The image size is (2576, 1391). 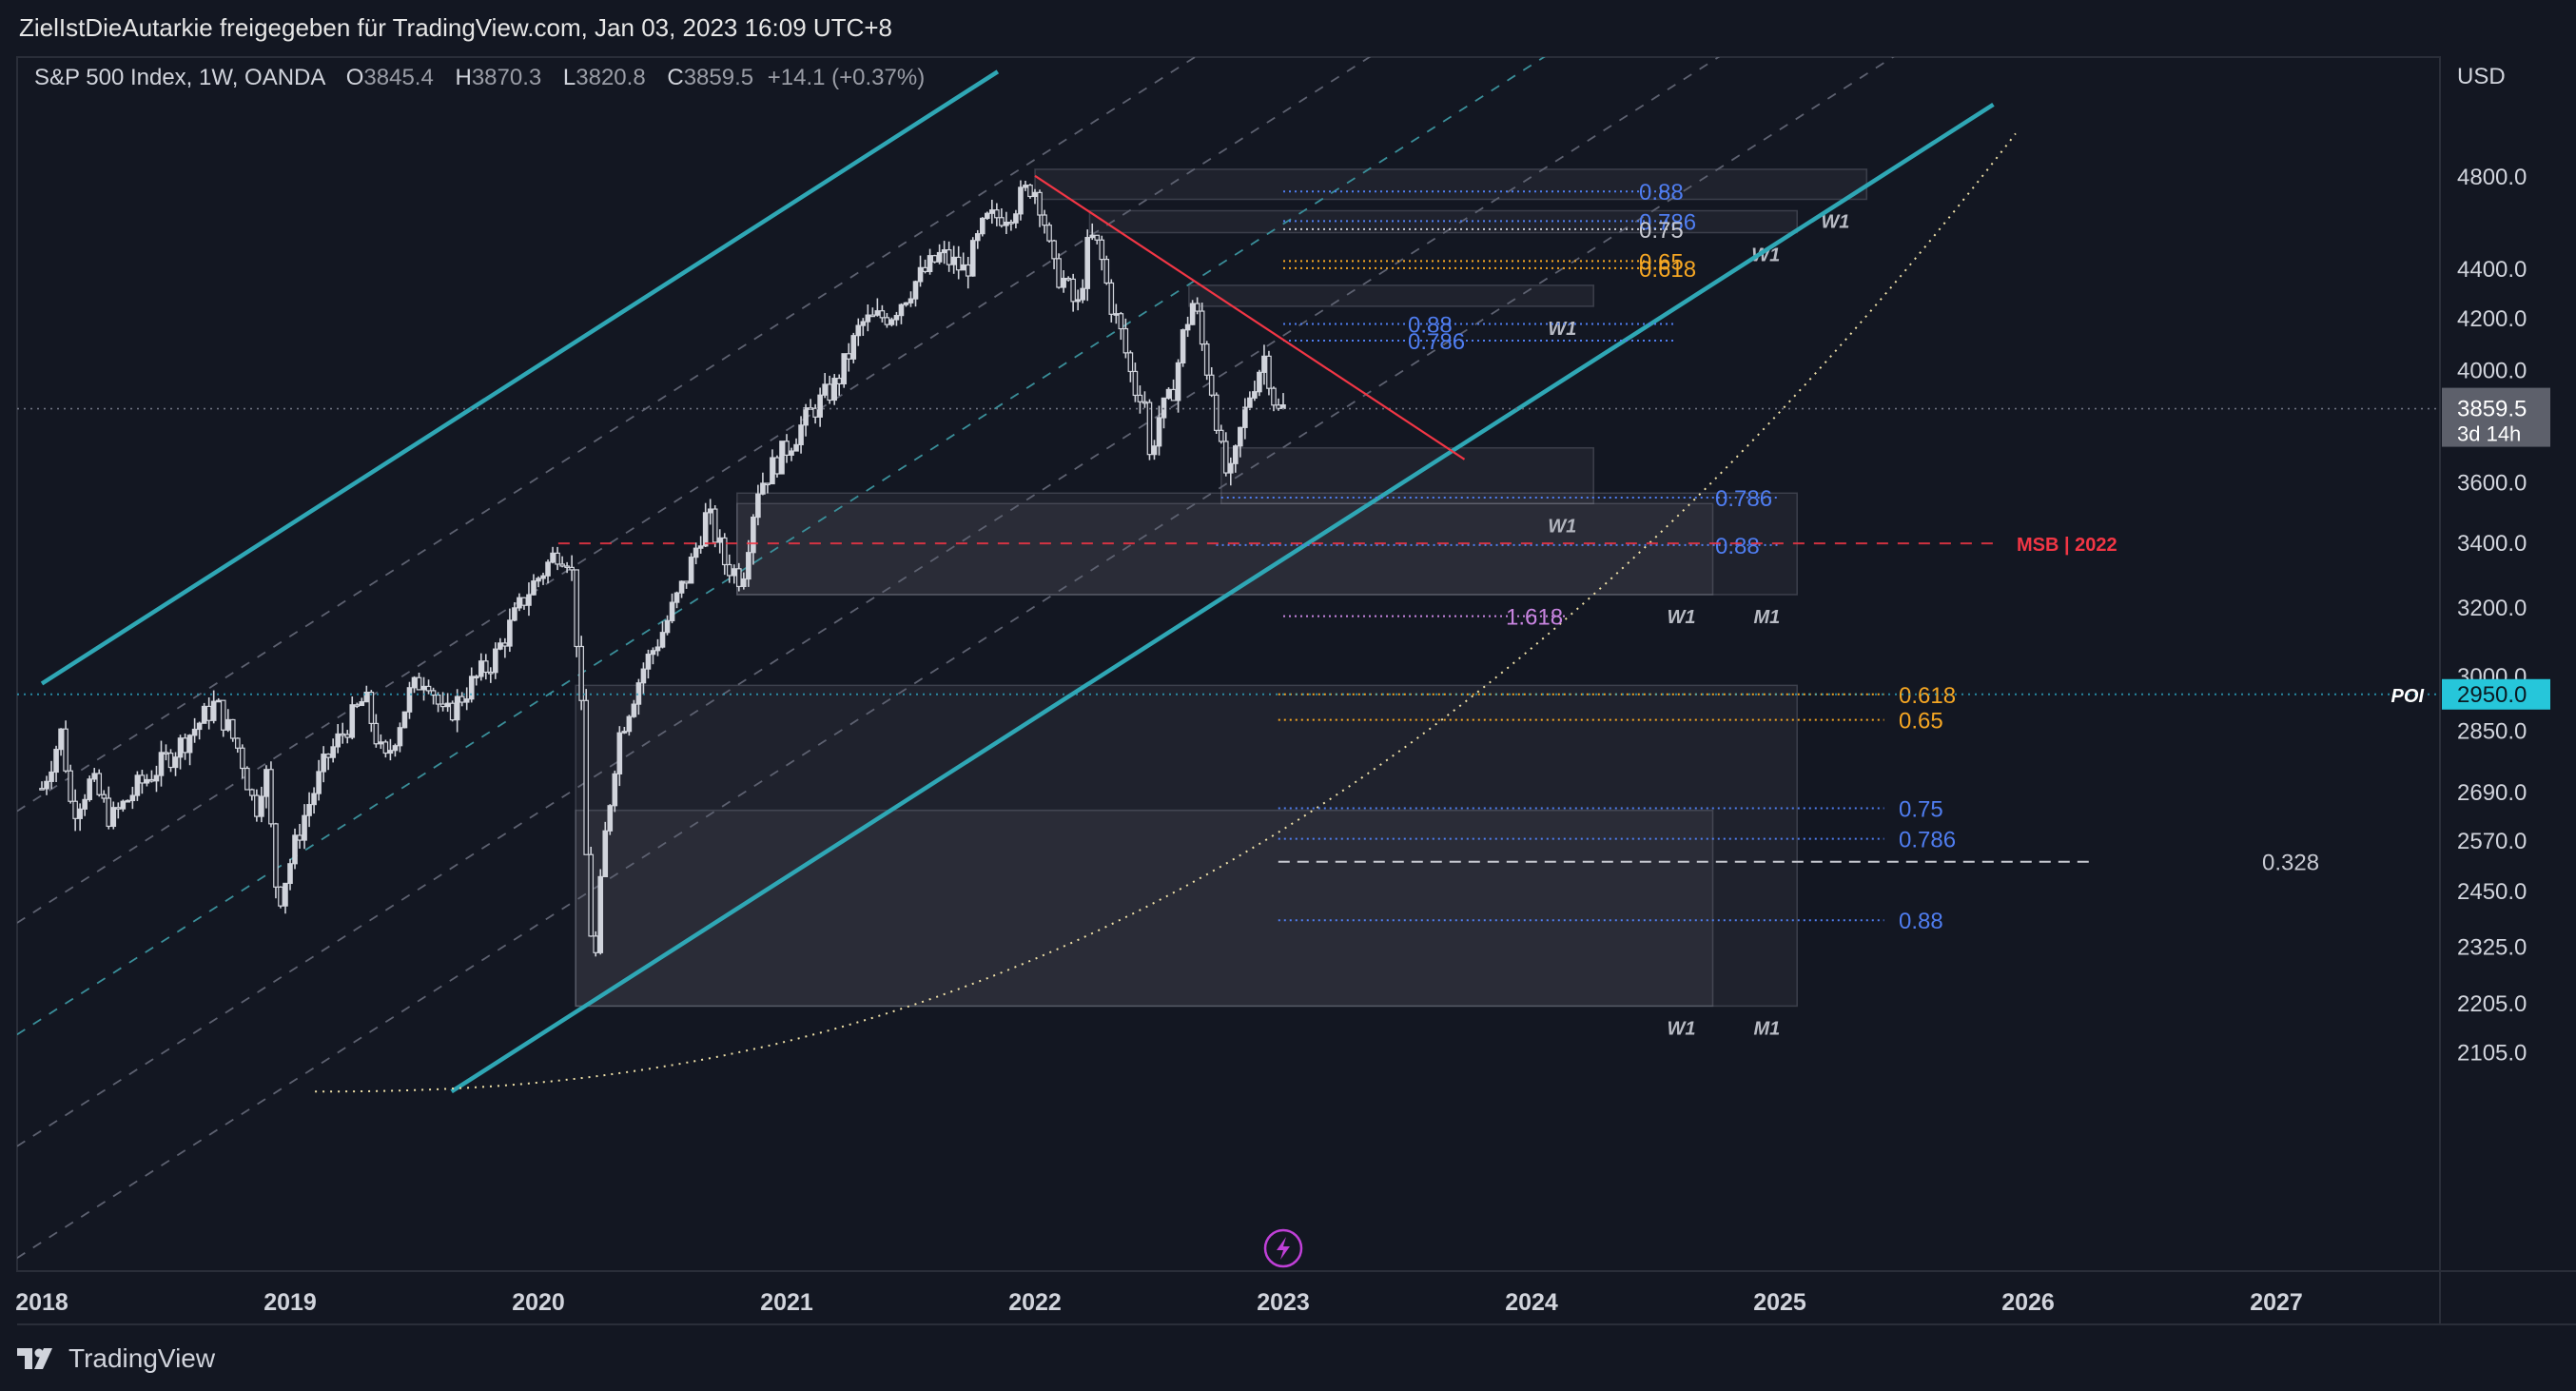 I want to click on zone-label: W1, so click(x=1682, y=1028).